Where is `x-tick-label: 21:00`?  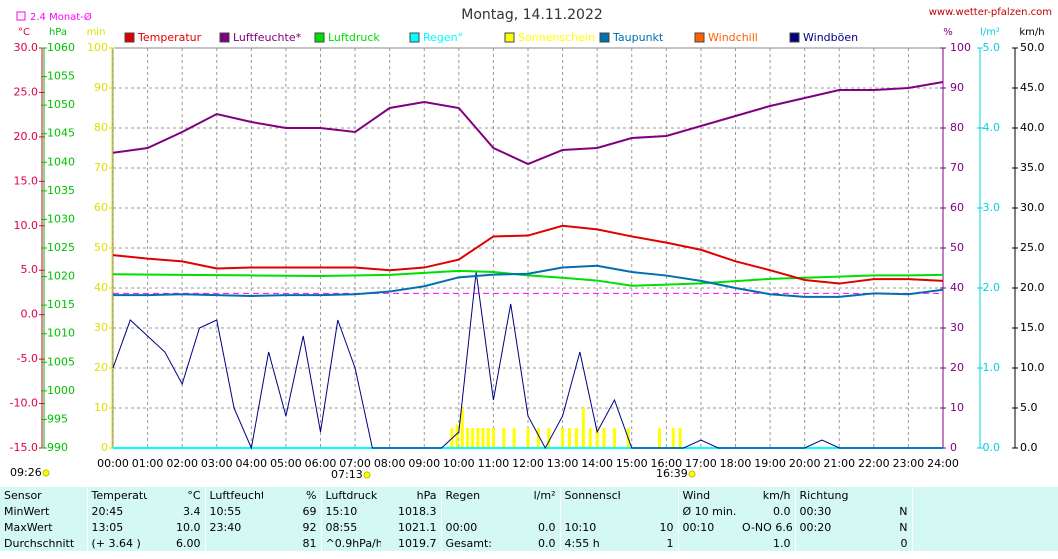
x-tick-label: 21:00 is located at coordinates (839, 463).